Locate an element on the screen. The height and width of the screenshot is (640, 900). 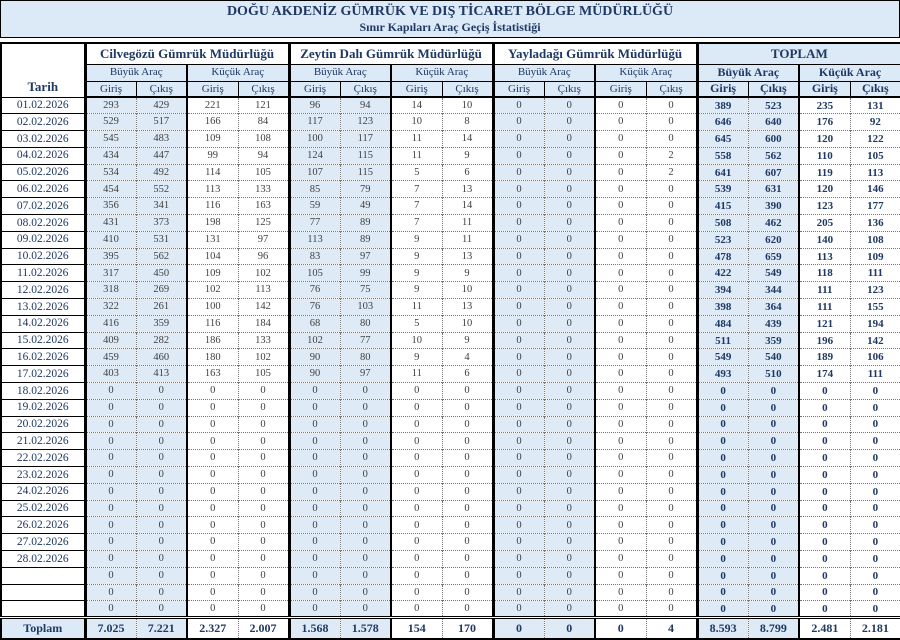
value-cell: 484 is located at coordinates (722, 323).